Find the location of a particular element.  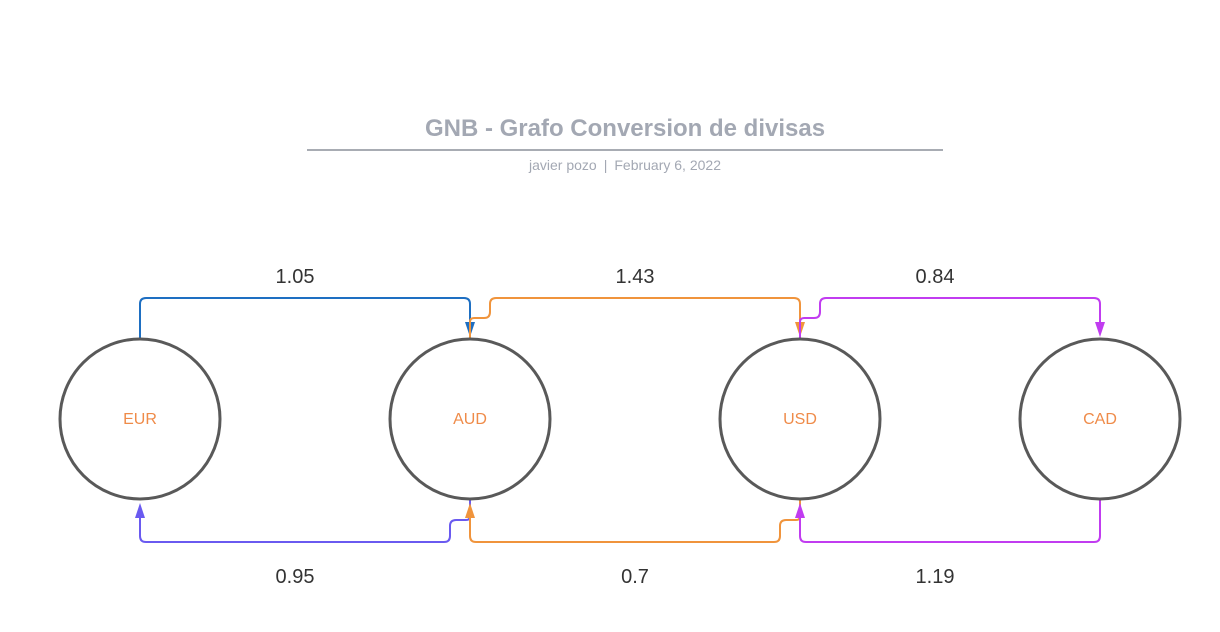

arrowhead-cad-usd is located at coordinates (800, 510).